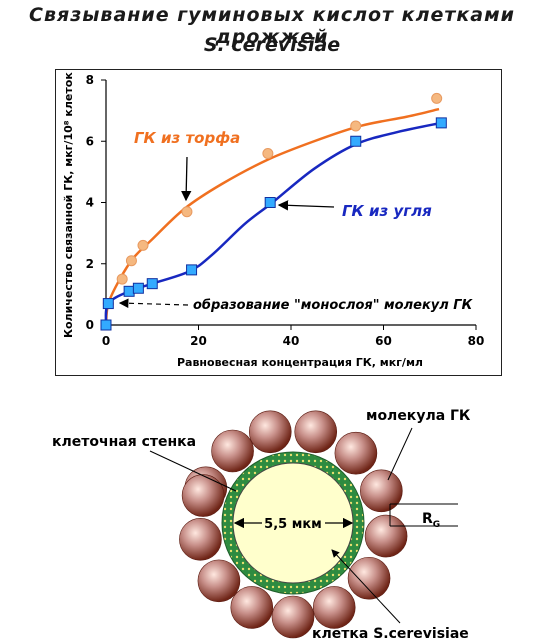 This screenshot has height=643, width=544. Describe the element at coordinates (300, 362) in the screenshot. I see `x-axis-label: Равновесная концентрация ГК, мкг/мл` at that location.